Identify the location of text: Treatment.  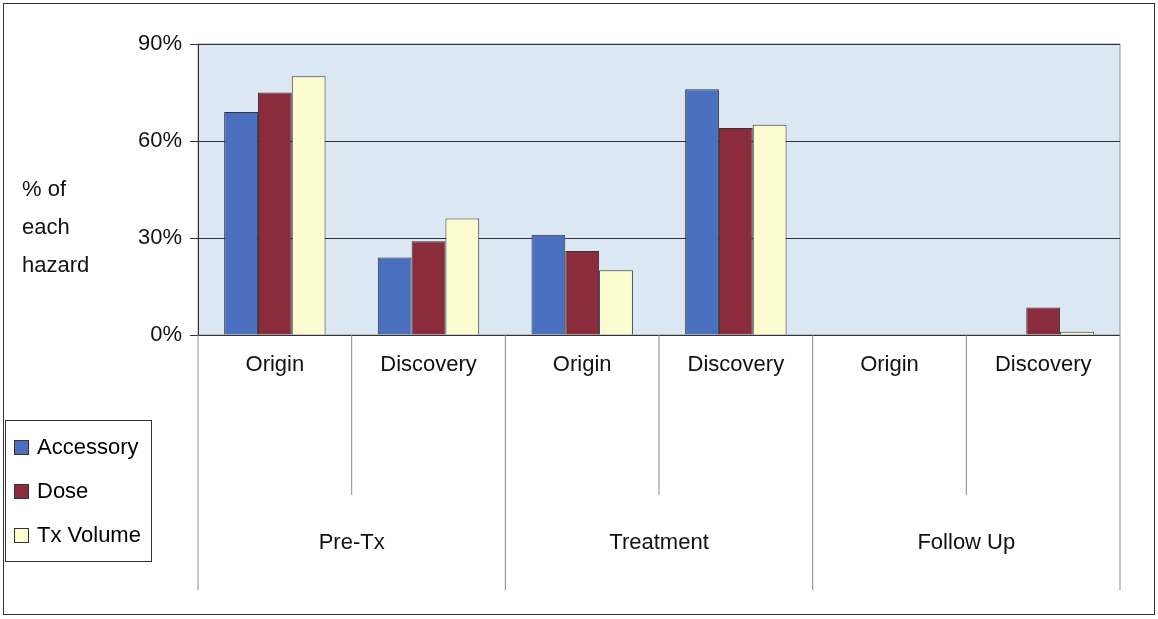
(659, 542).